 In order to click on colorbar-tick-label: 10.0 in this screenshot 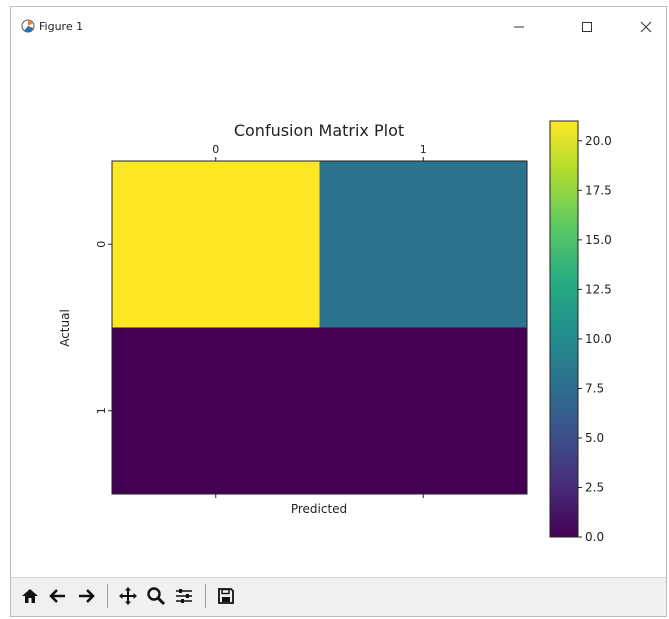, I will do `click(598, 339)`.